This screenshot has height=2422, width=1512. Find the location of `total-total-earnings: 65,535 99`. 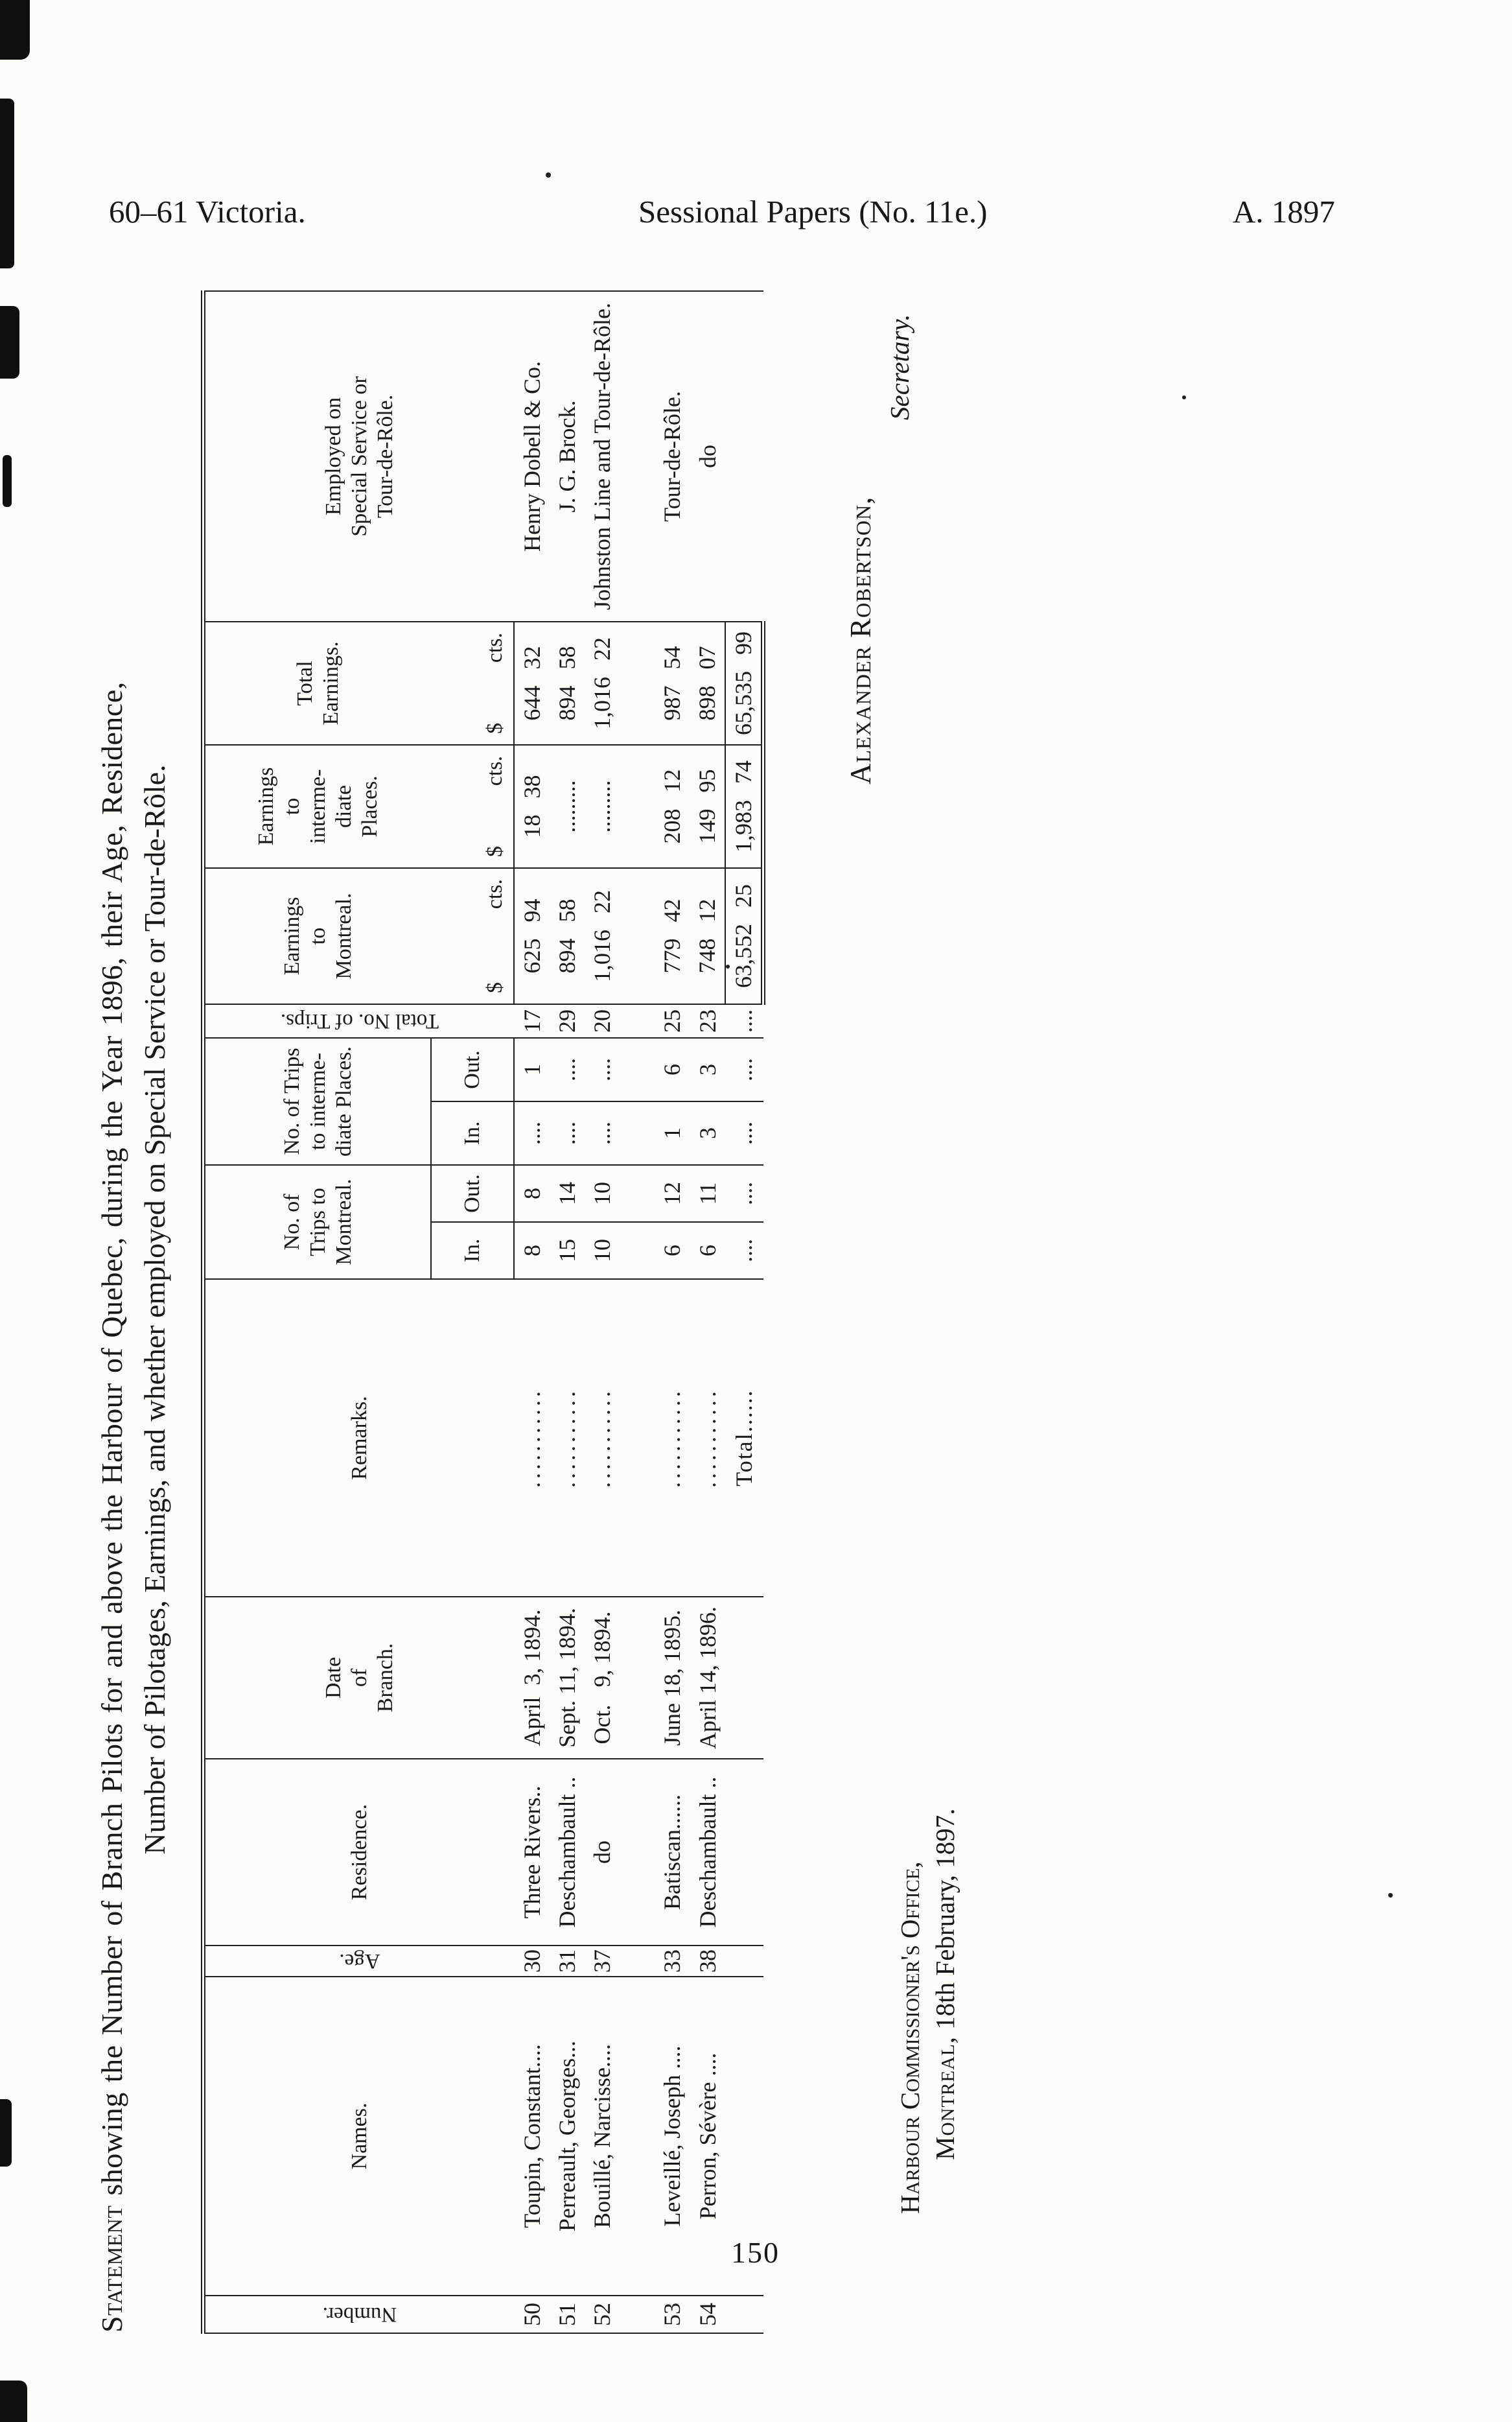

total-total-earnings: 65,535 99 is located at coordinates (744, 683).